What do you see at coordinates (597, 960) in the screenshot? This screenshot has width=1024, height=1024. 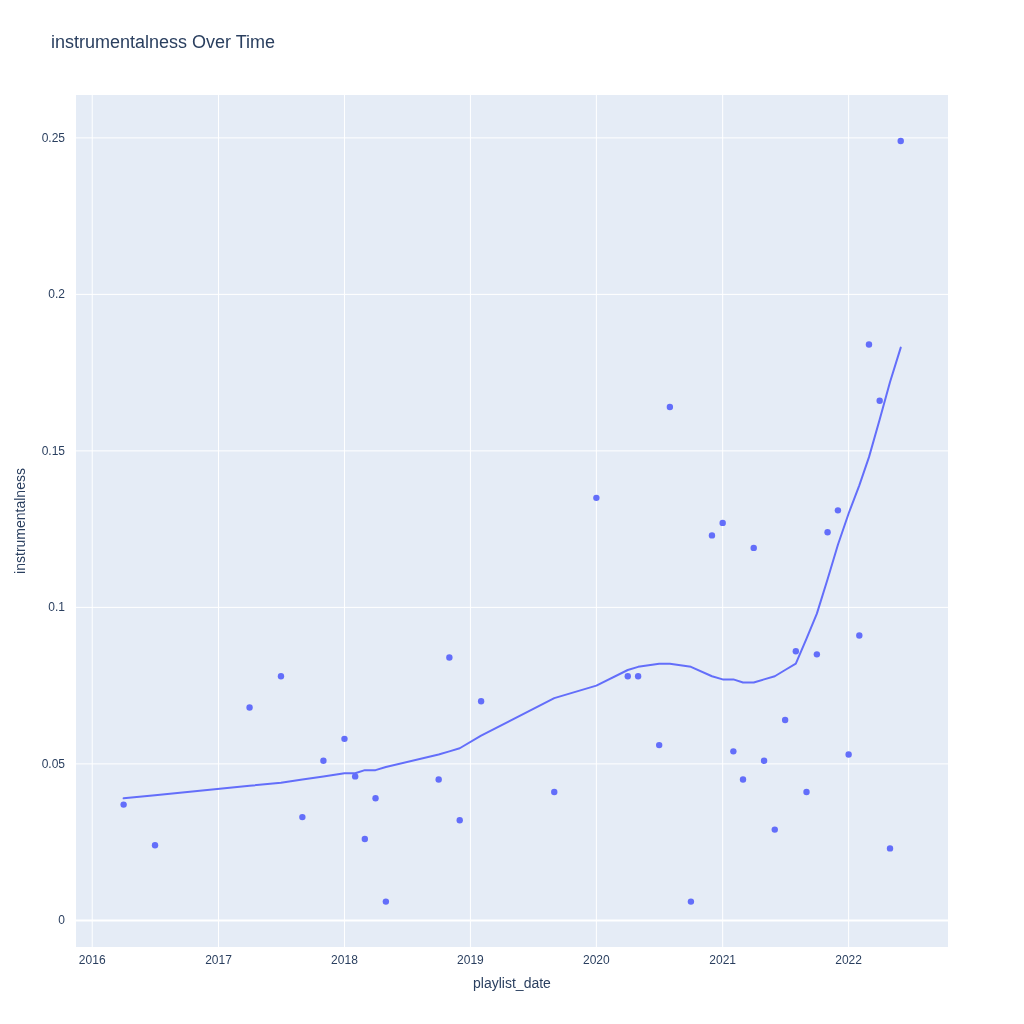 I see `x-tick-label: 2020` at bounding box center [597, 960].